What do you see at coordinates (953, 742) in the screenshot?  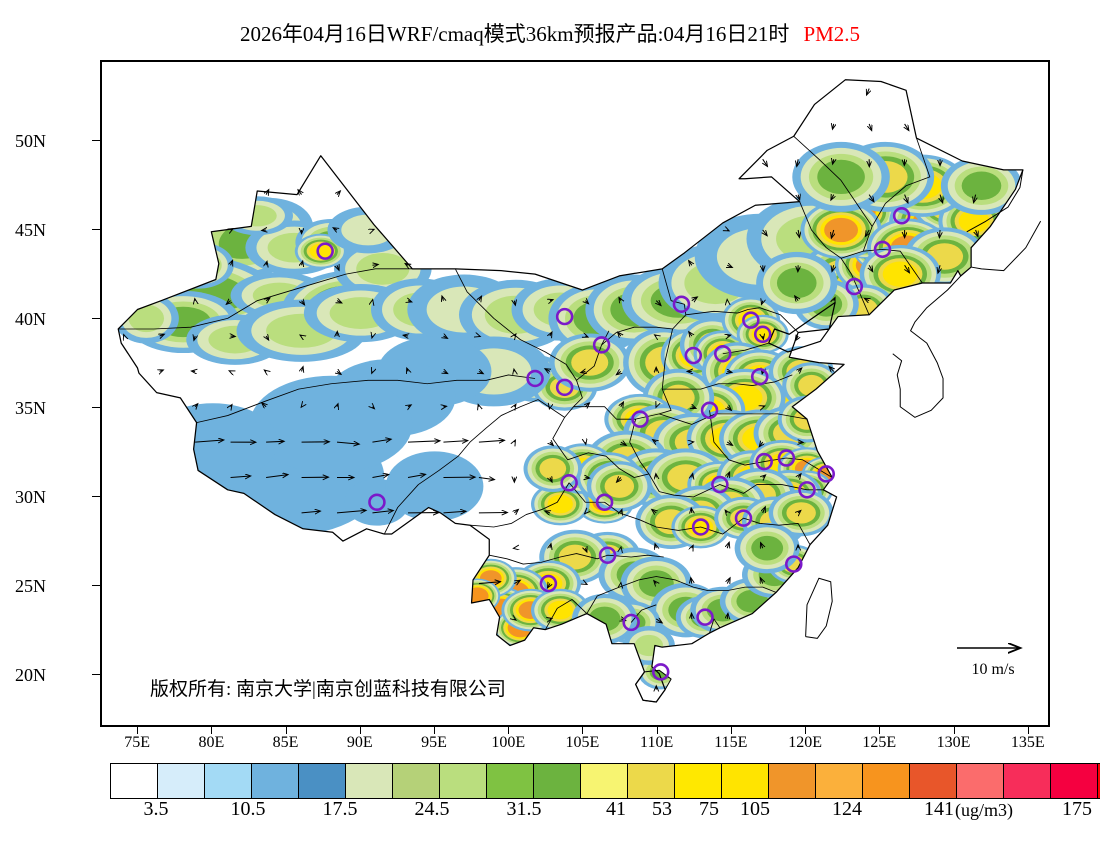 I see `x-axis-tick-label: 130E` at bounding box center [953, 742].